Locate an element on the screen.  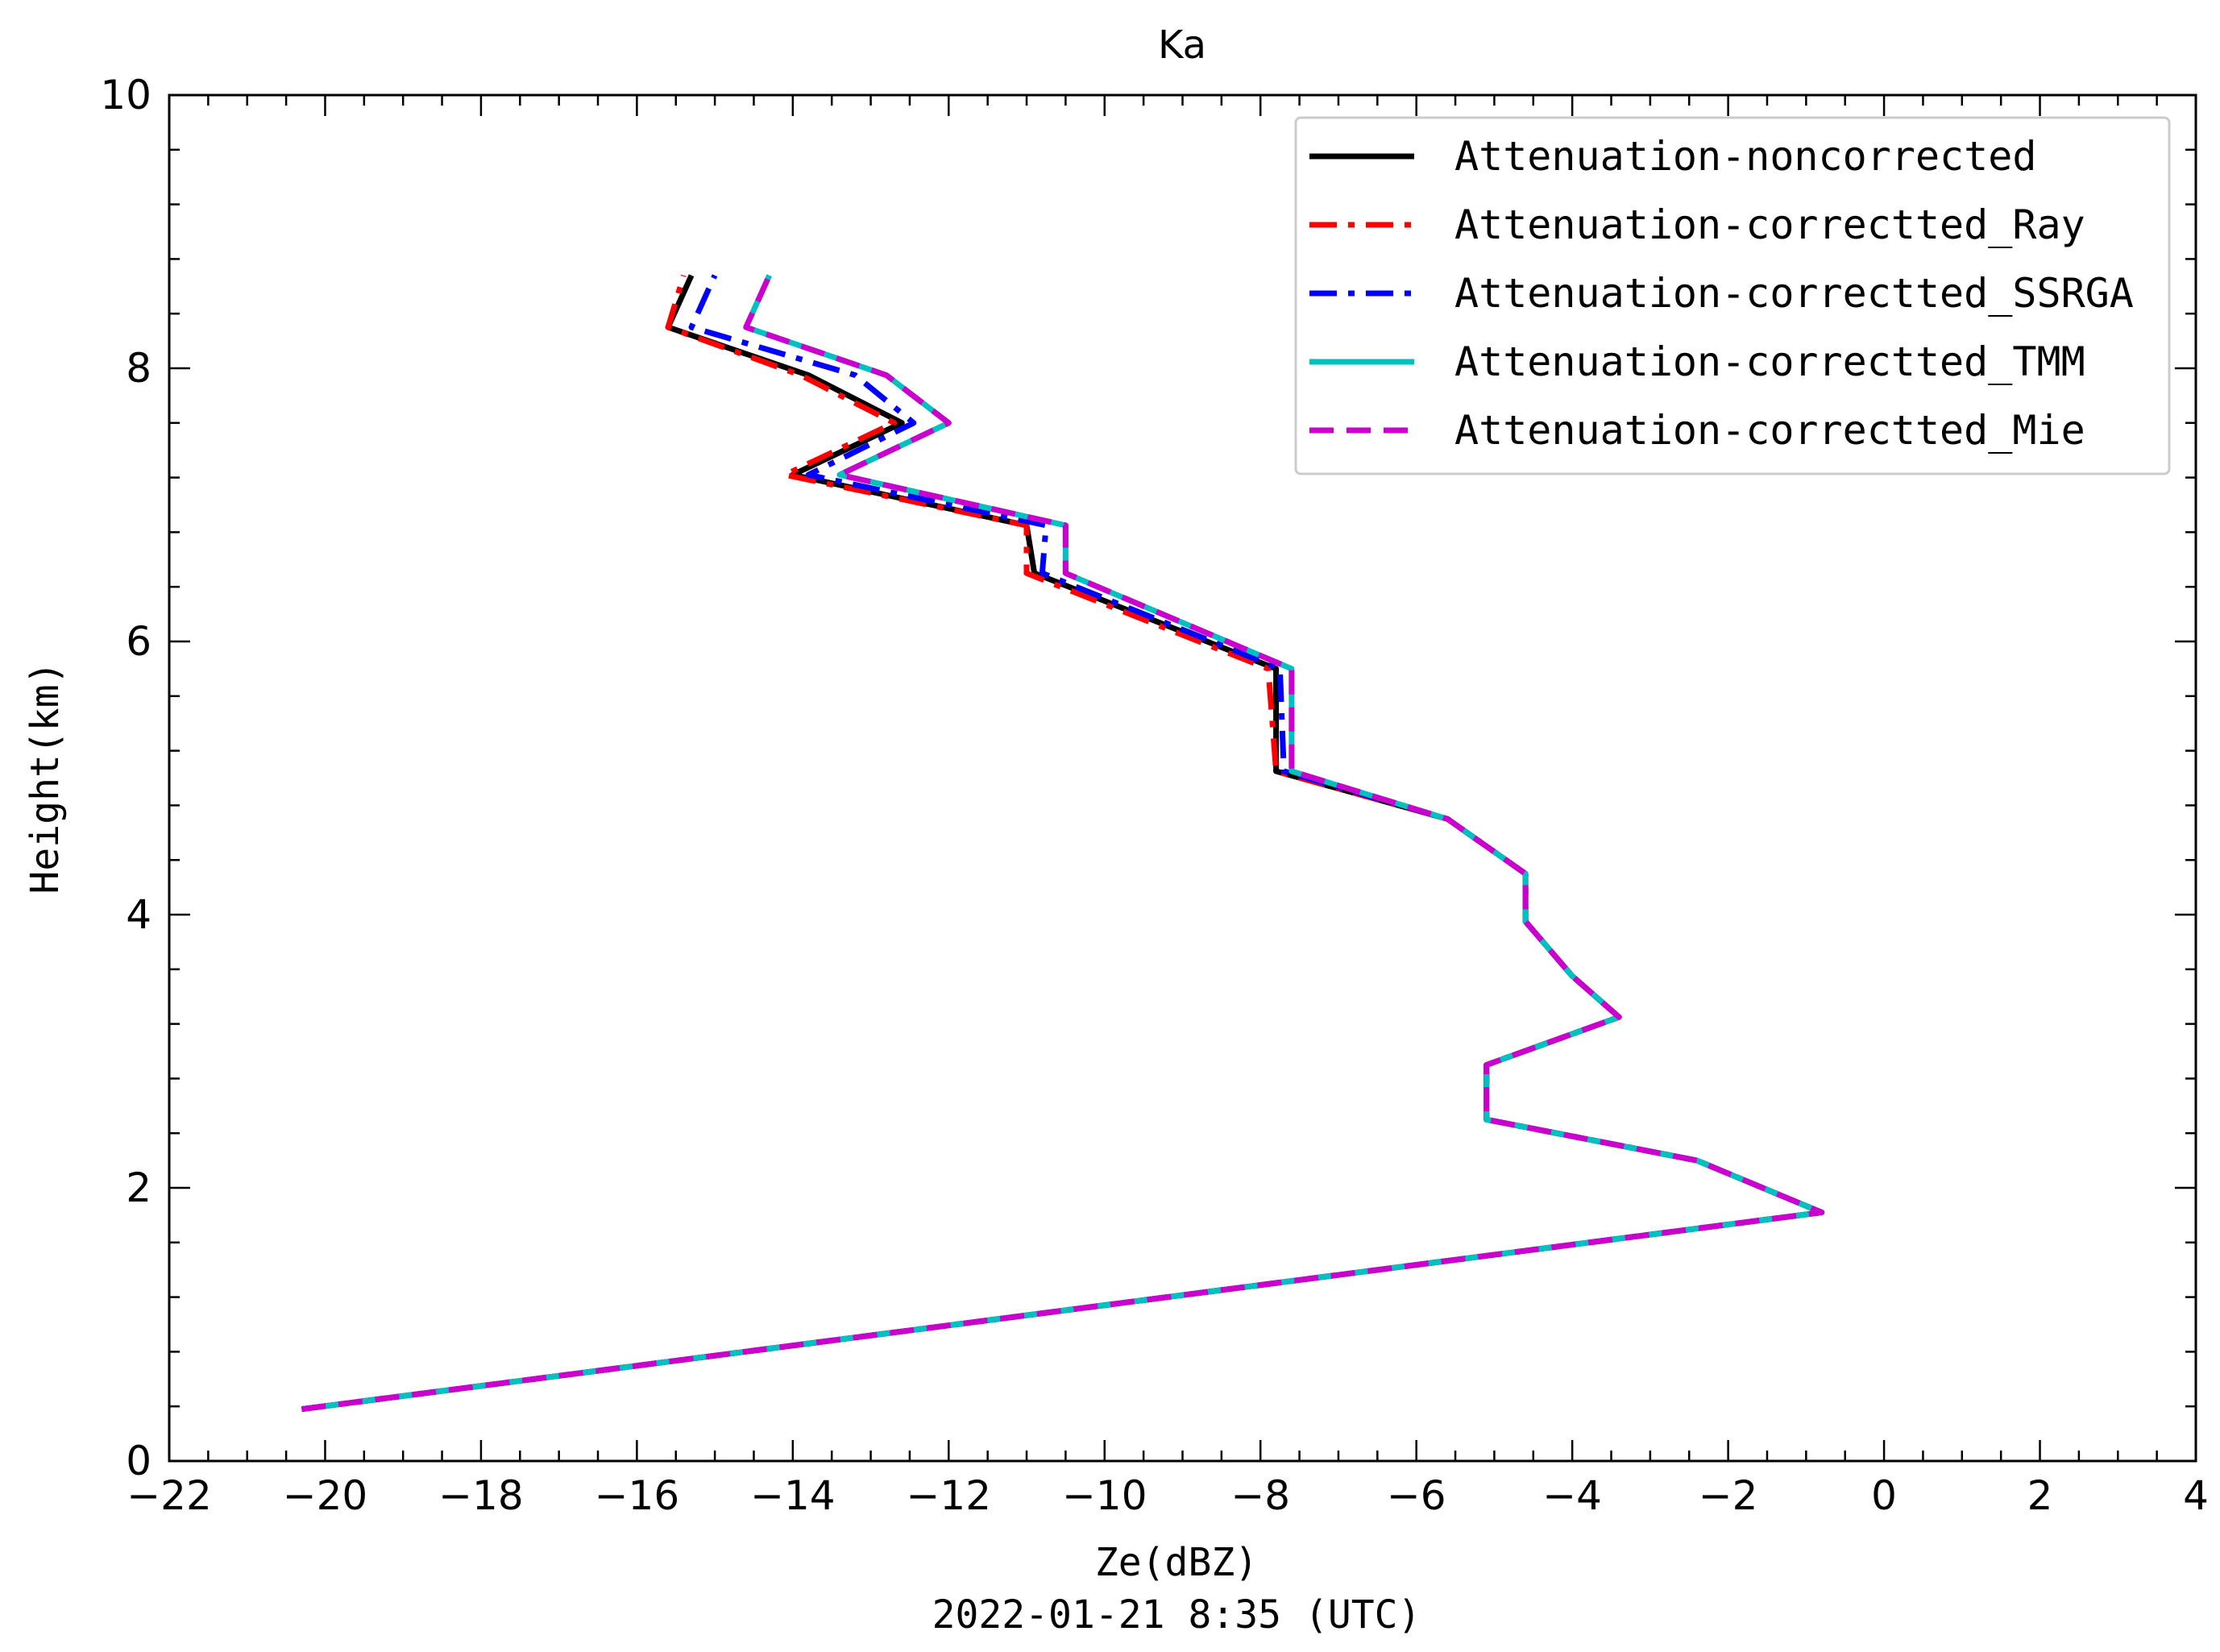
y-tick-label: 0 is located at coordinates (139, 1461).